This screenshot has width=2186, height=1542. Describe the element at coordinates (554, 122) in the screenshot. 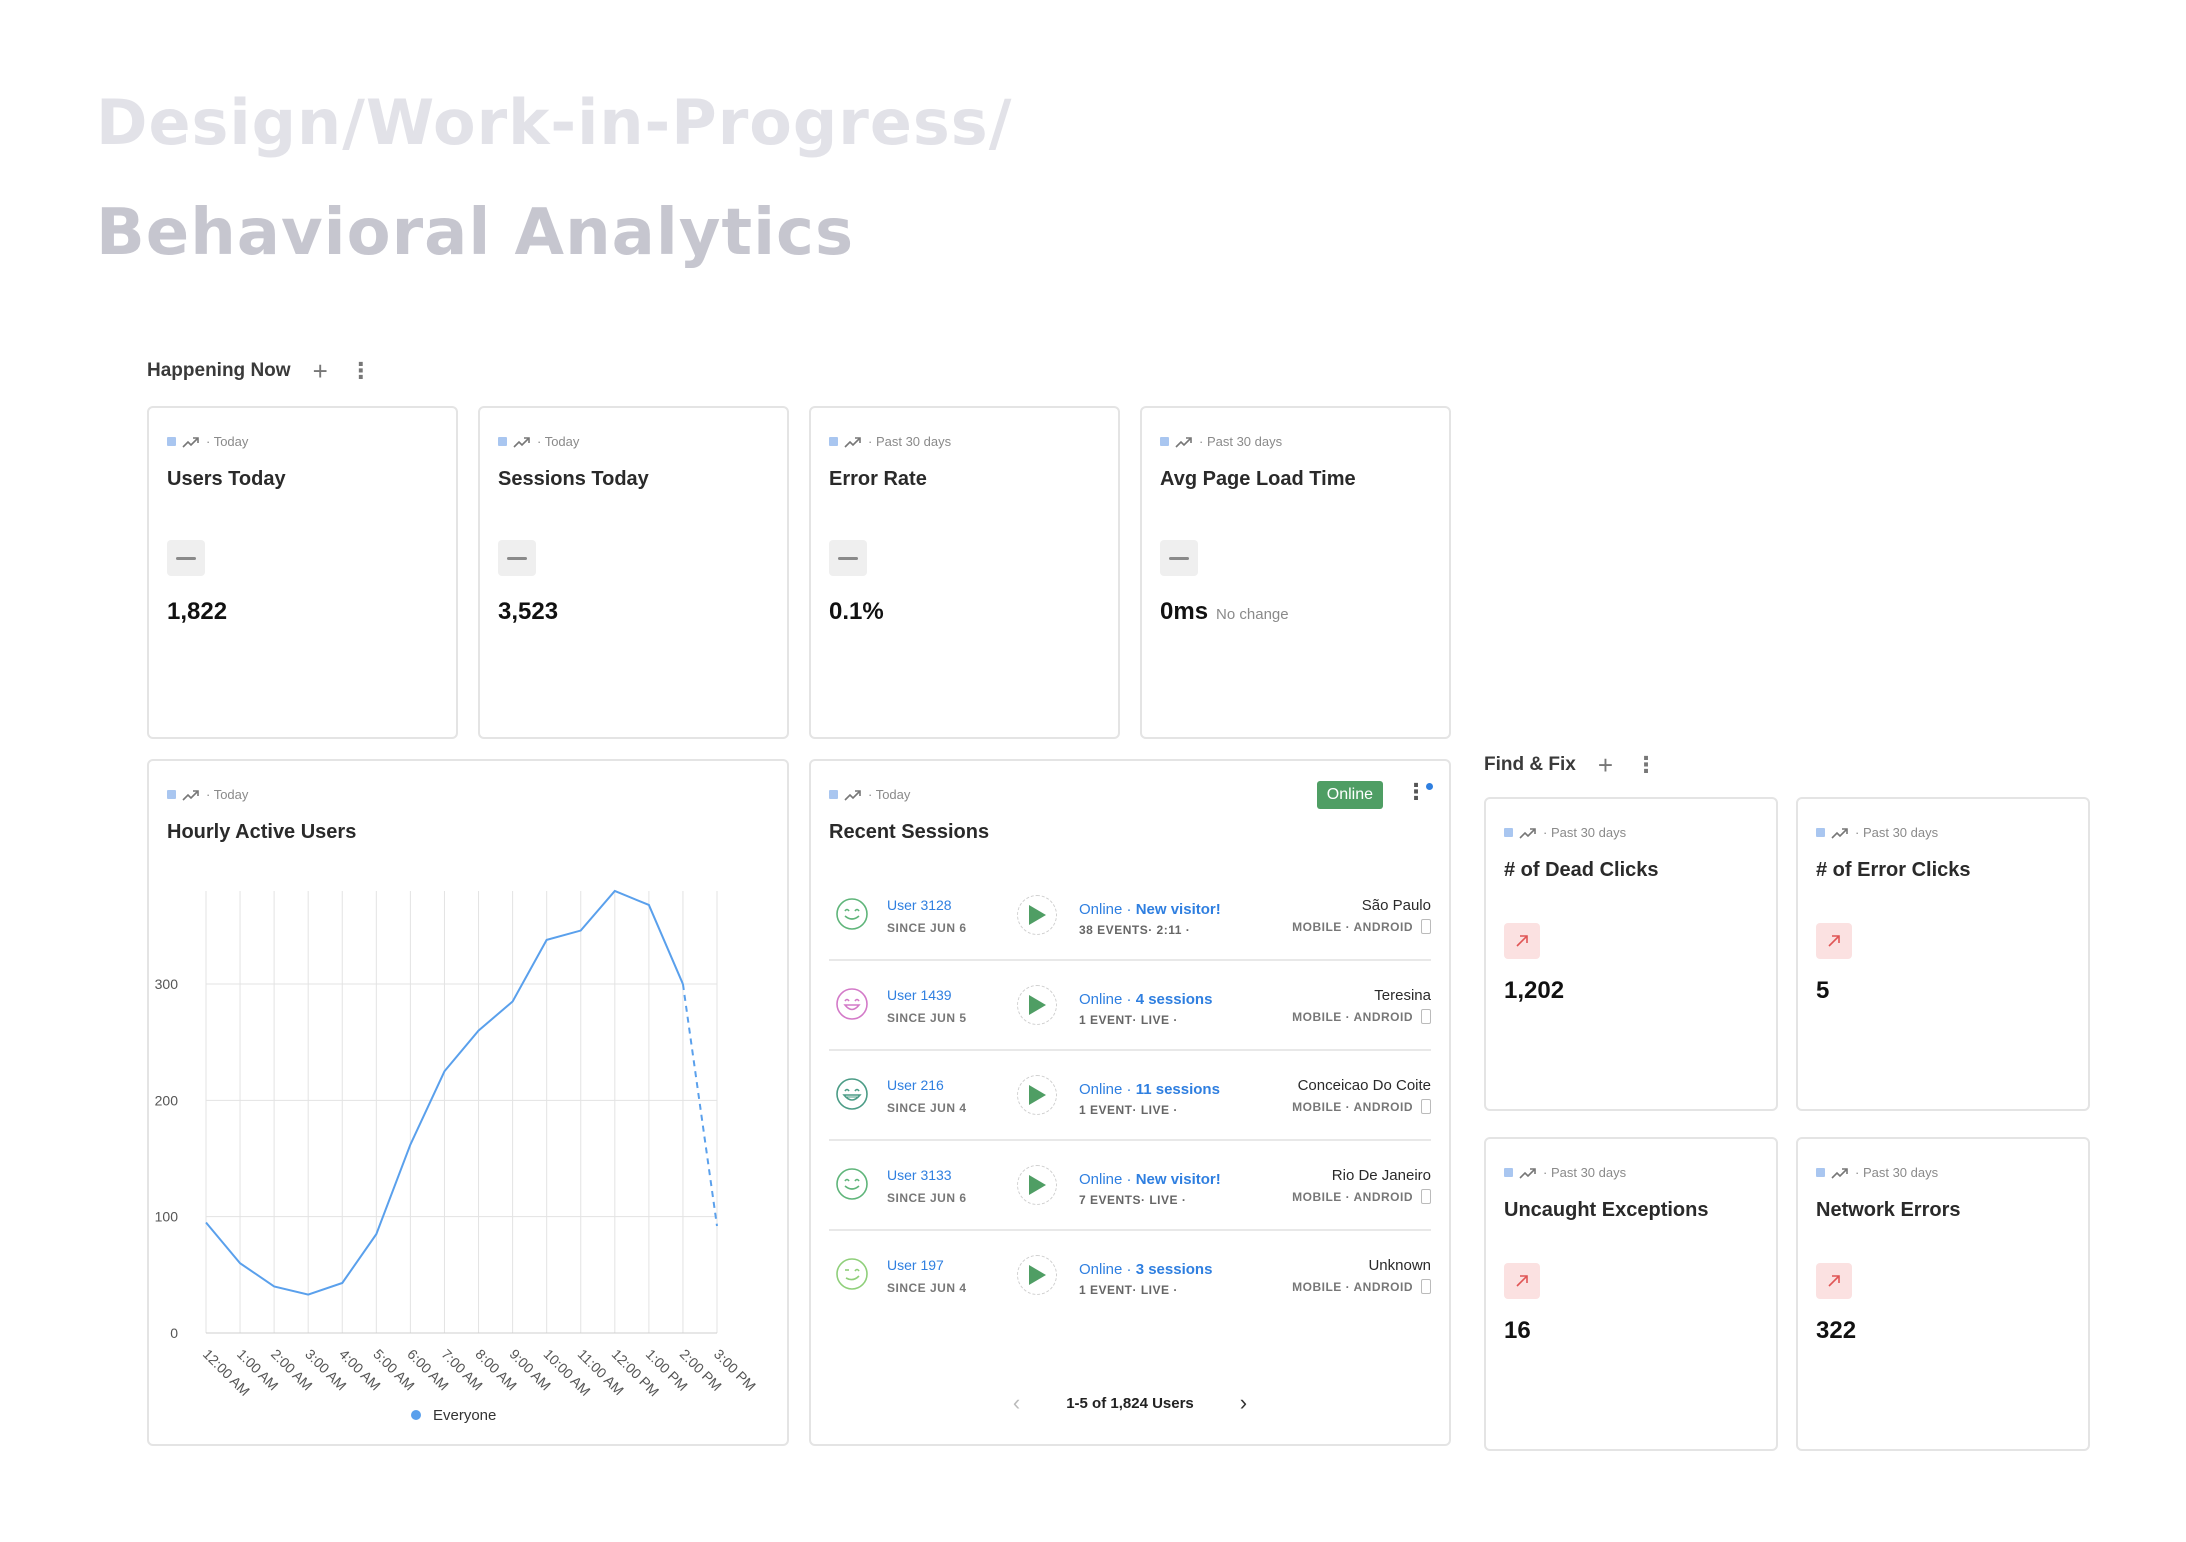

I see `breadcrumb-title: Design/Work-in-Progress/` at that location.